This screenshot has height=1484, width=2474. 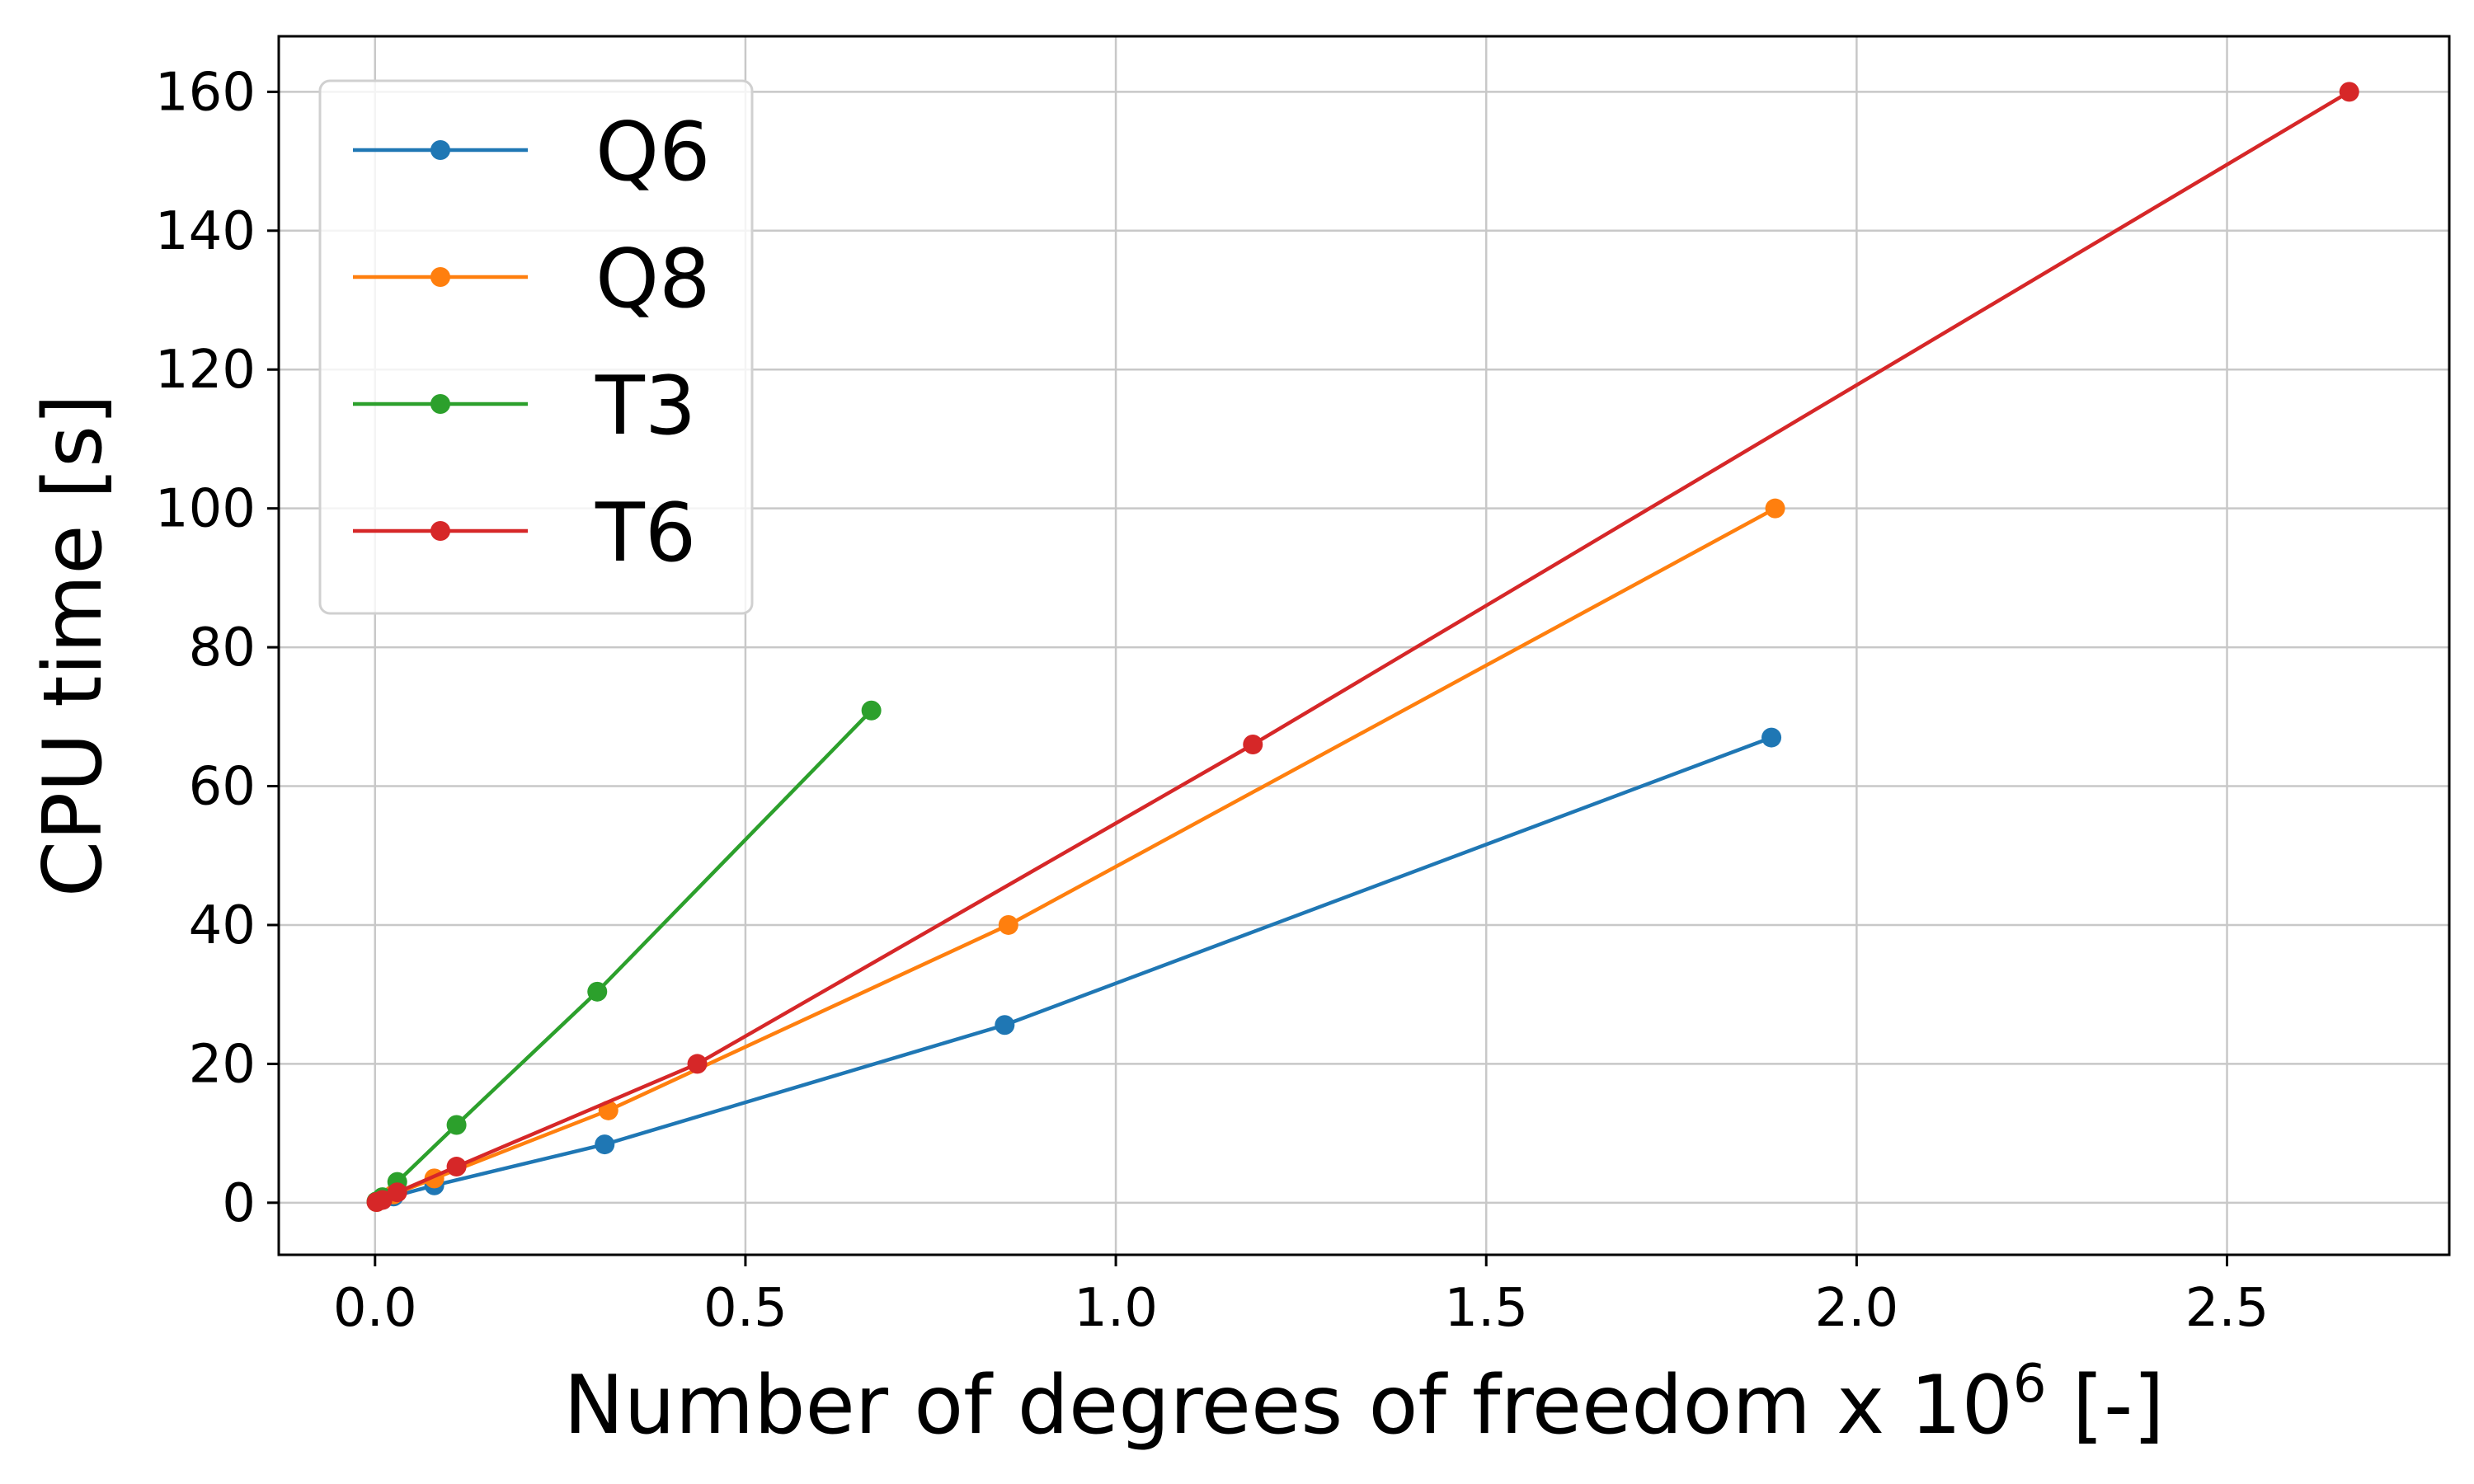 What do you see at coordinates (645, 533) in the screenshot?
I see `legend-label-t6: T6` at bounding box center [645, 533].